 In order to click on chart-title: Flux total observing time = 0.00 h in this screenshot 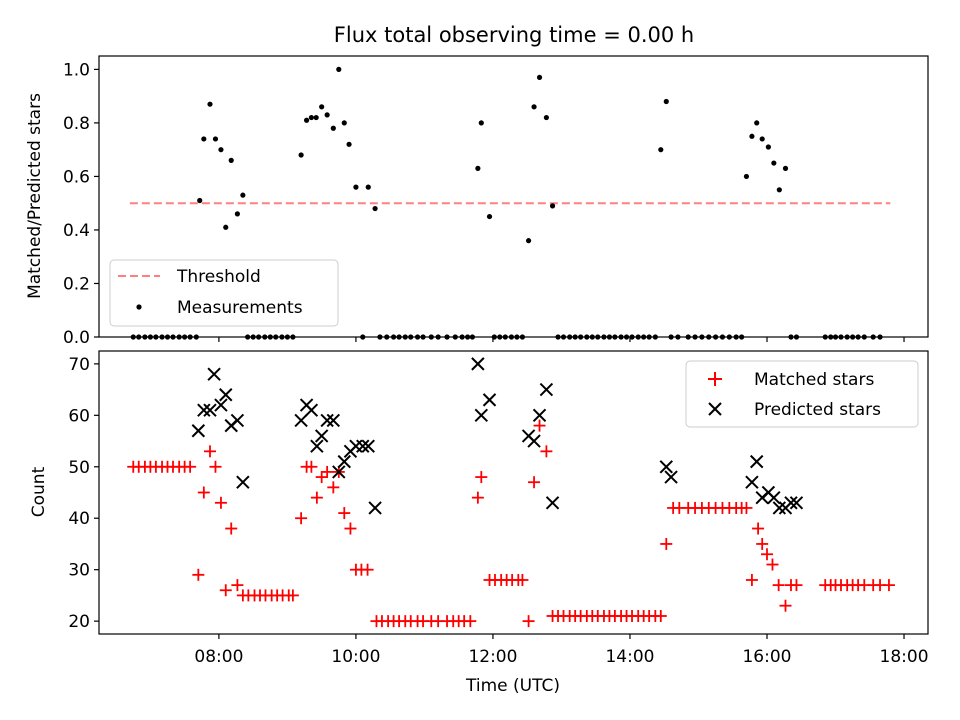, I will do `click(514, 35)`.